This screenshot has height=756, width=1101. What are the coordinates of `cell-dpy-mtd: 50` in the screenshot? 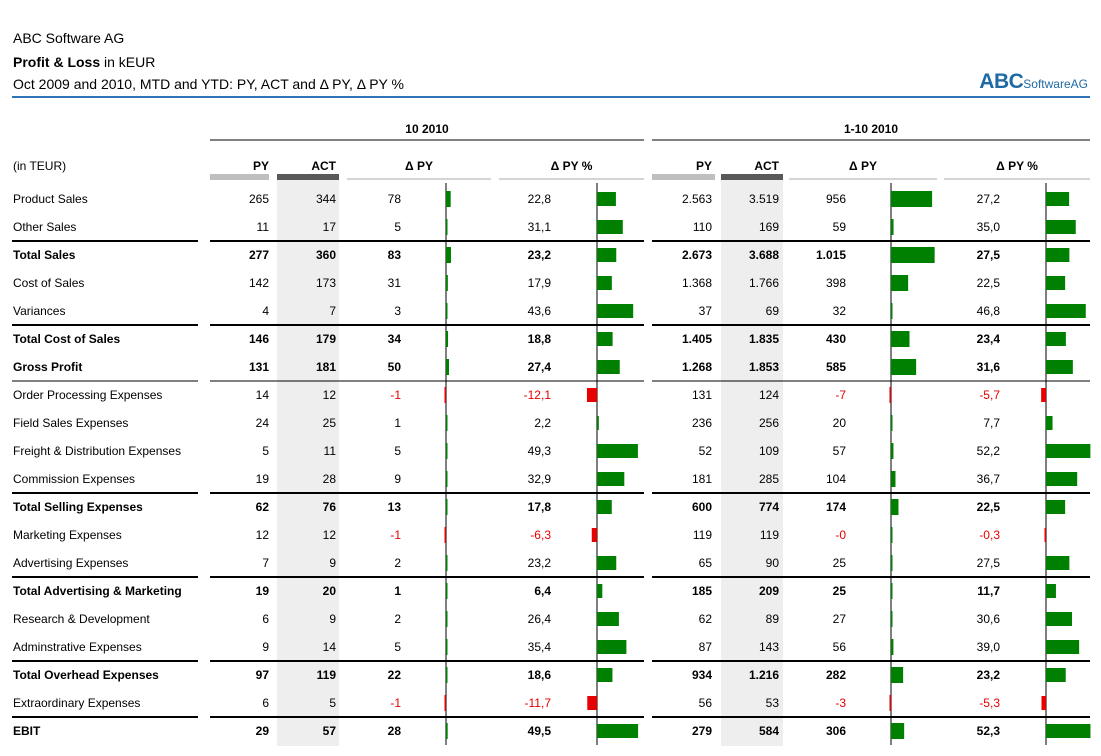 It's located at (395, 367).